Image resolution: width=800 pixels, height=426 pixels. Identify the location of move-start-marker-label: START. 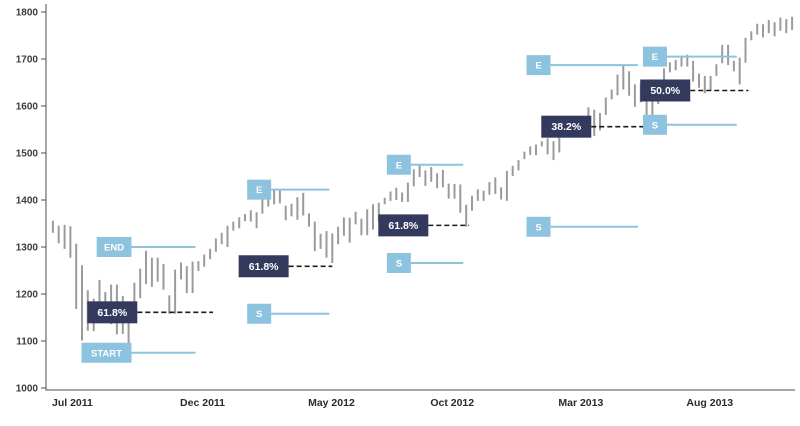
(106, 353).